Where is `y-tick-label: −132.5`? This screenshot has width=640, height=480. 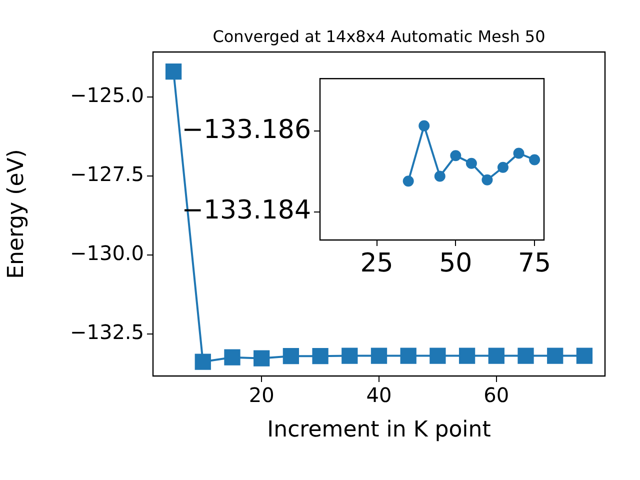 y-tick-label: −132.5 is located at coordinates (107, 332).